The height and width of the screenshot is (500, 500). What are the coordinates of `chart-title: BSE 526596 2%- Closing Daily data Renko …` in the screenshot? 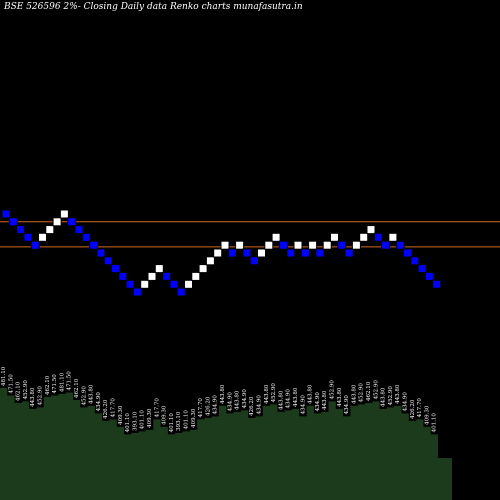 It's located at (153, 7).